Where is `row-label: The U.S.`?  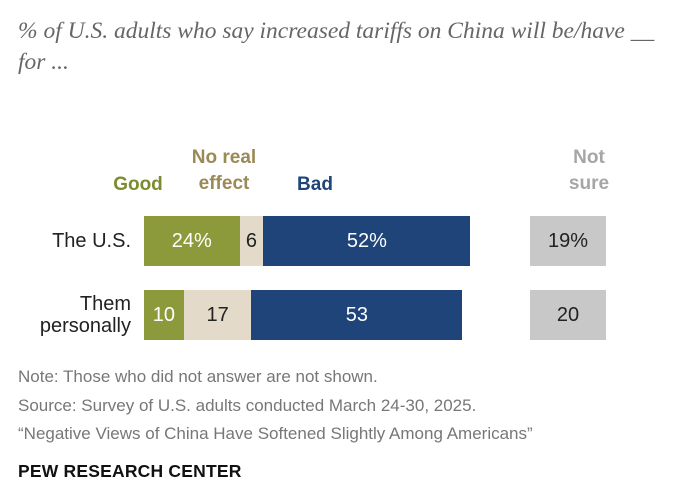
row-label: The U.S. is located at coordinates (91, 241).